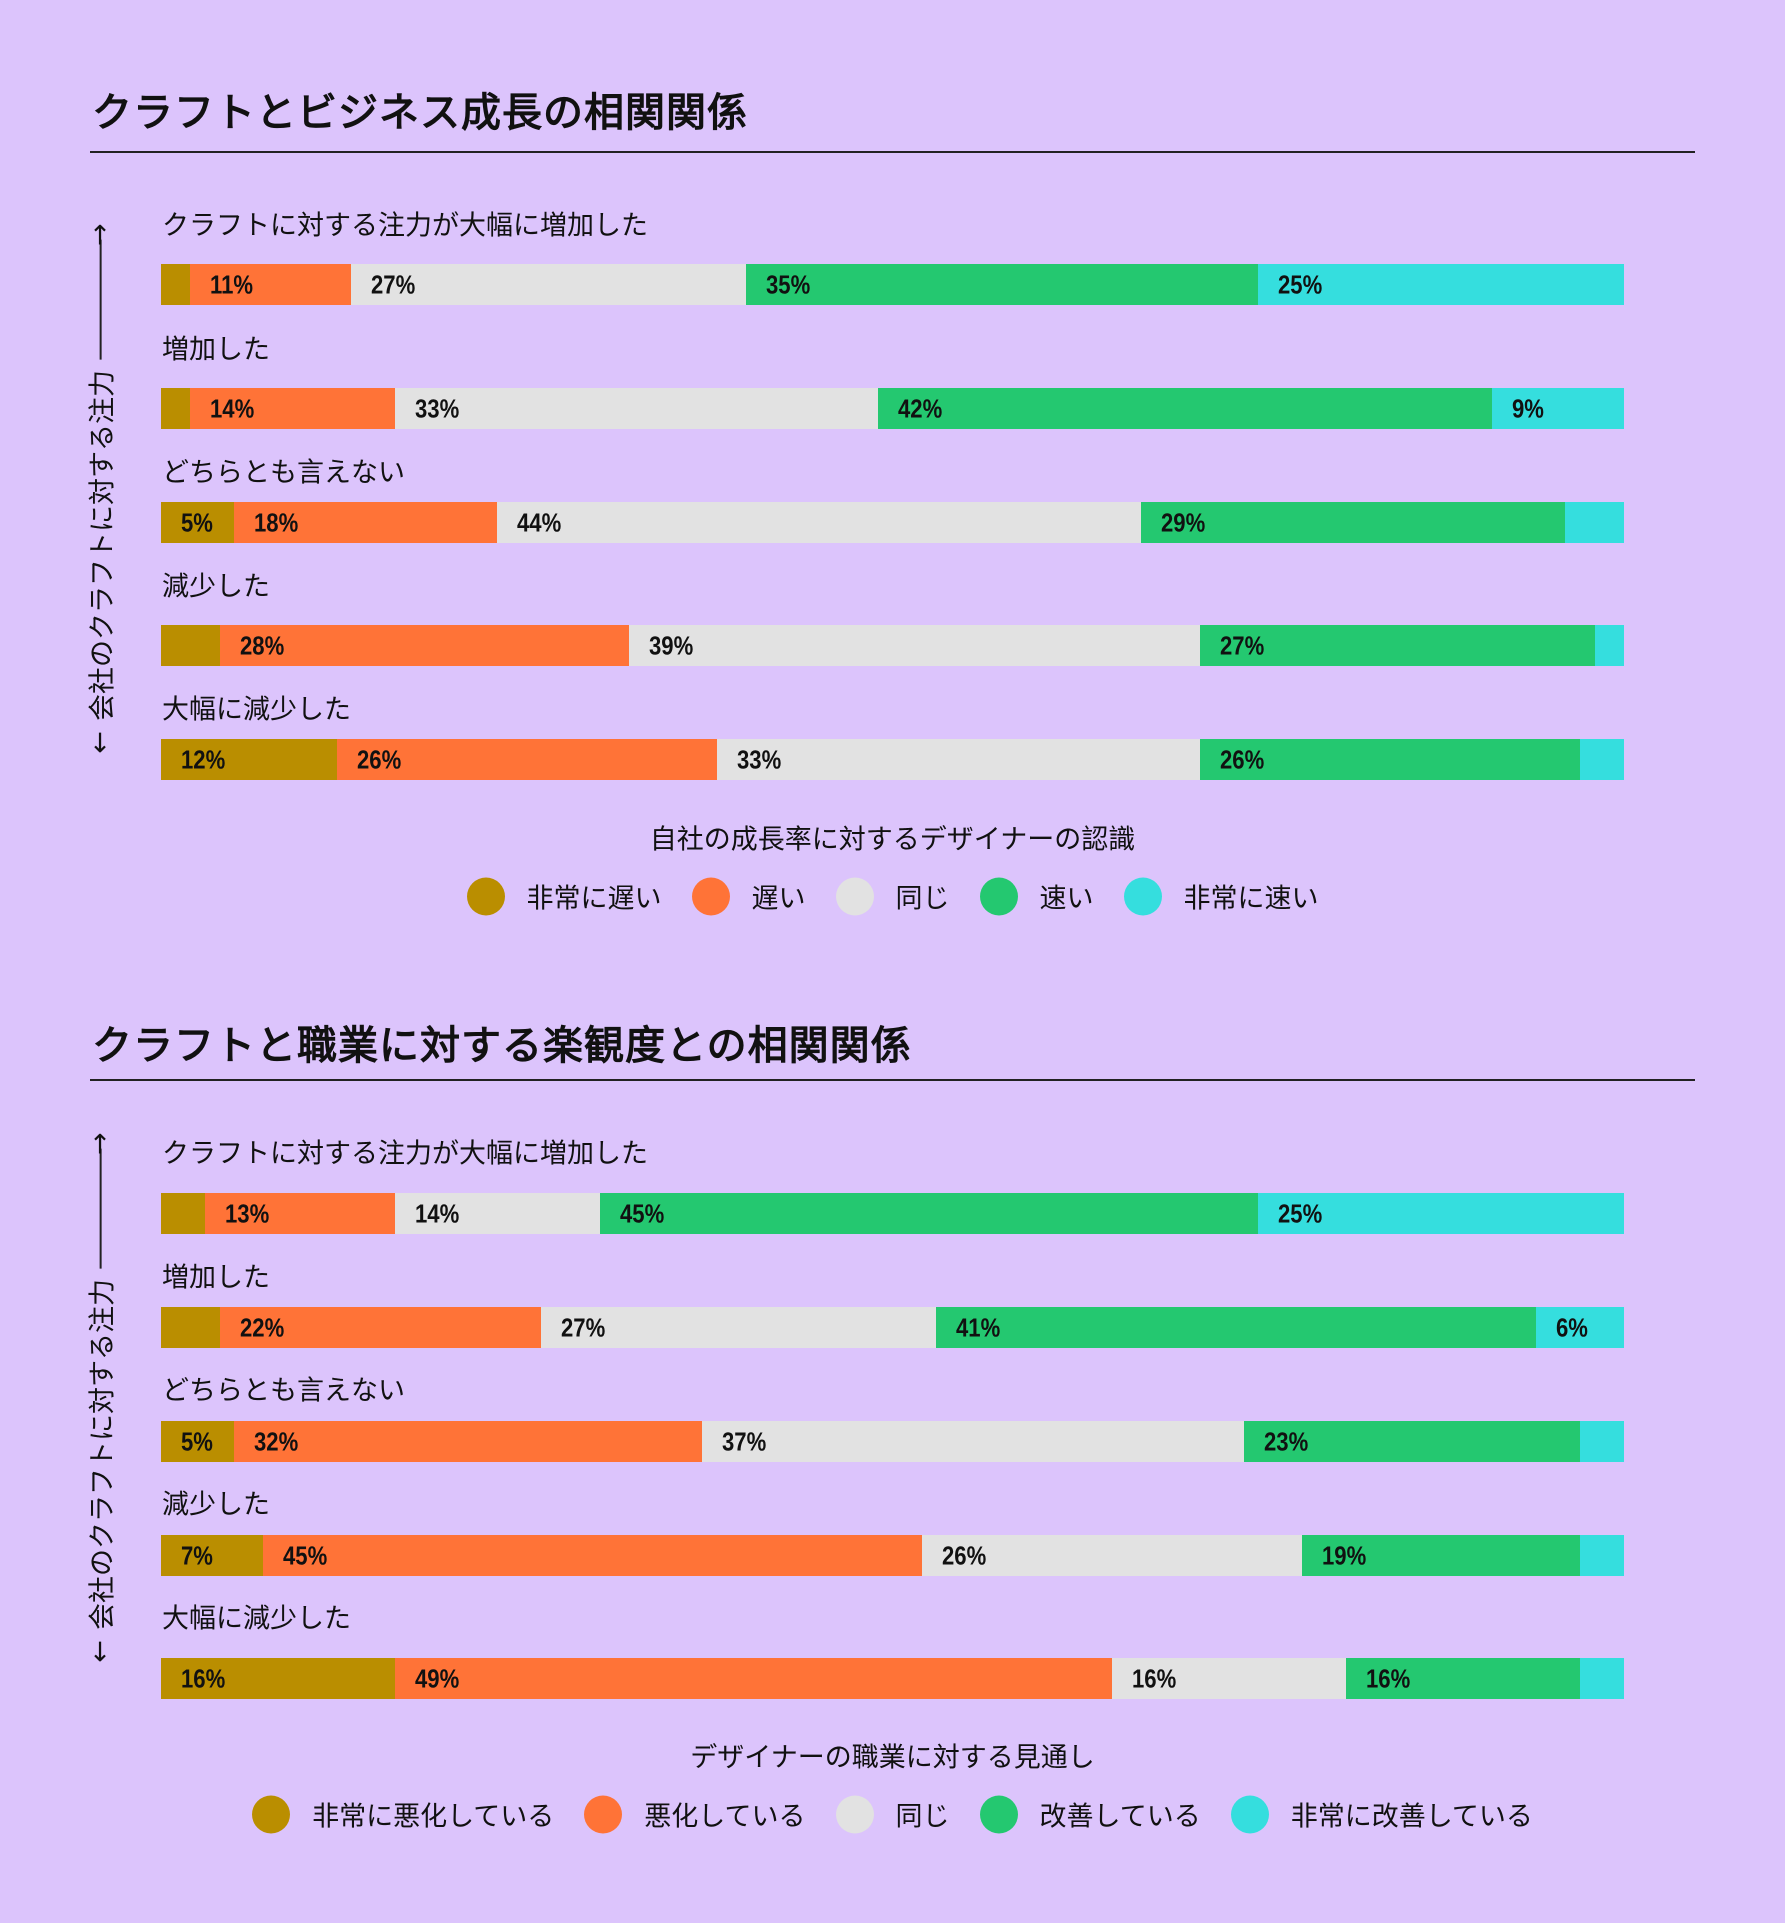 This screenshot has width=1785, height=1923. Describe the element at coordinates (1120, 1817) in the screenshot. I see `legend-label: 改善している` at that location.